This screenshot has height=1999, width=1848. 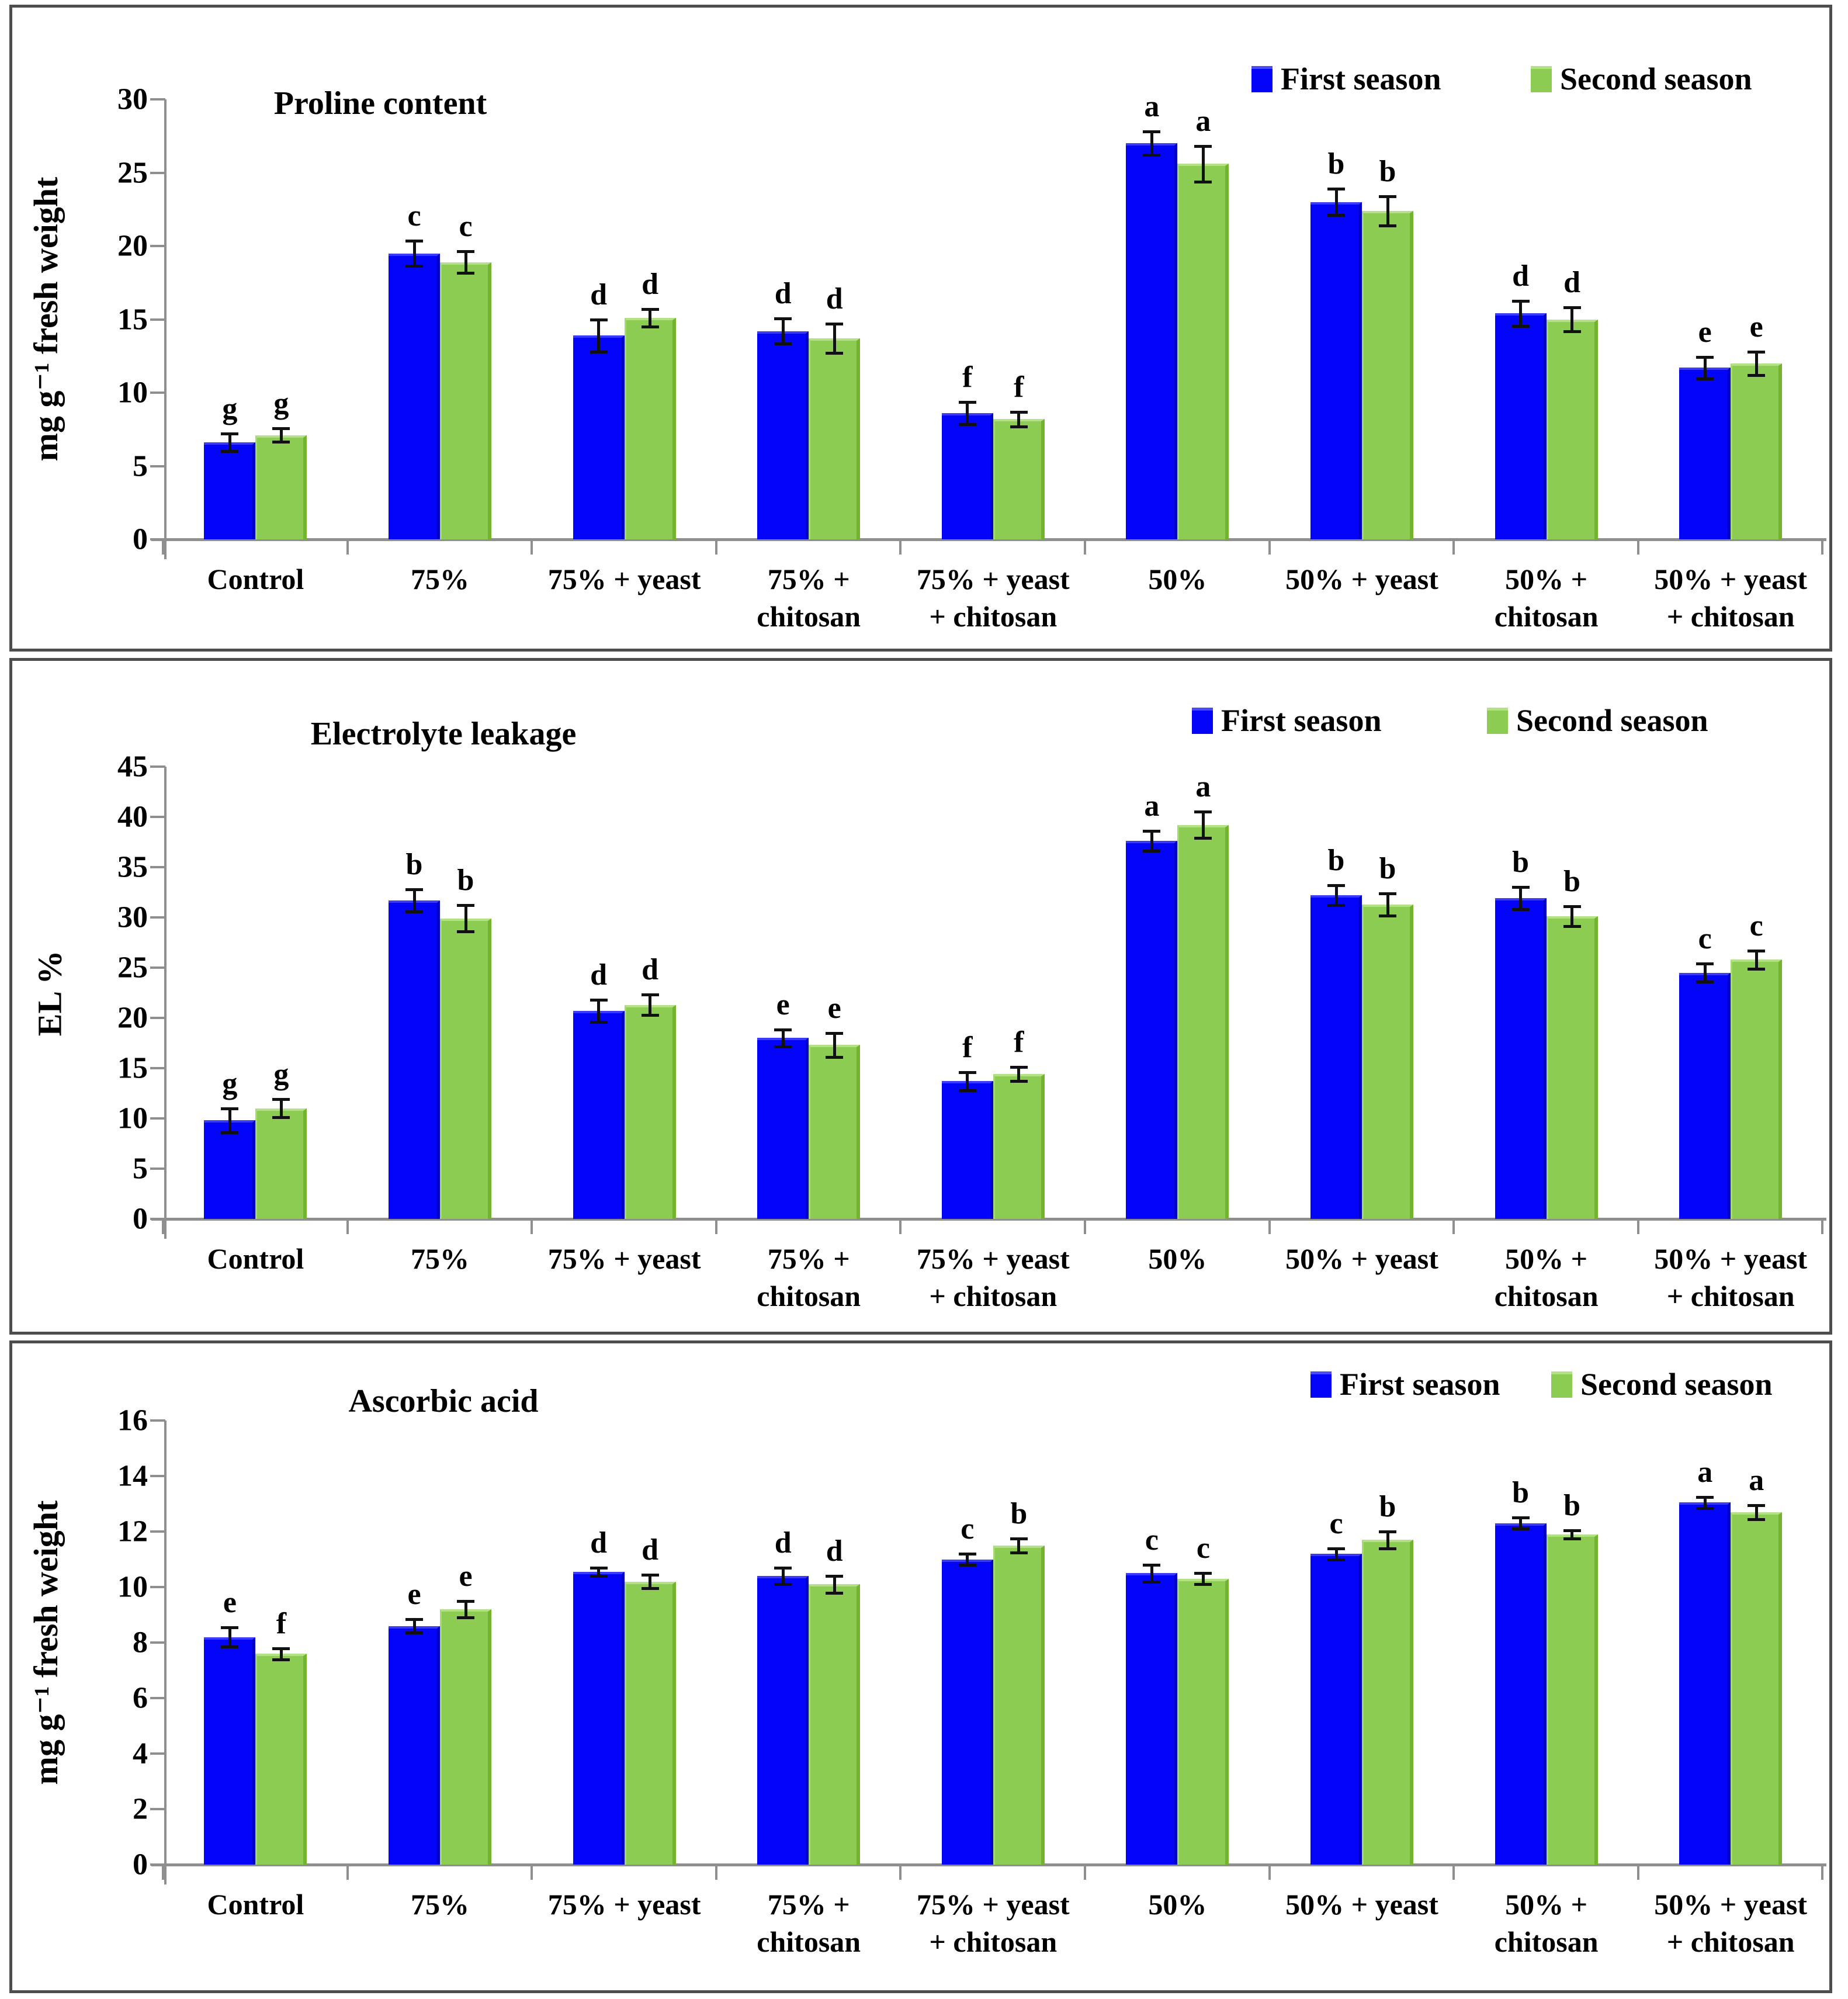 What do you see at coordinates (140, 539) in the screenshot?
I see `y-tick-label: 0` at bounding box center [140, 539].